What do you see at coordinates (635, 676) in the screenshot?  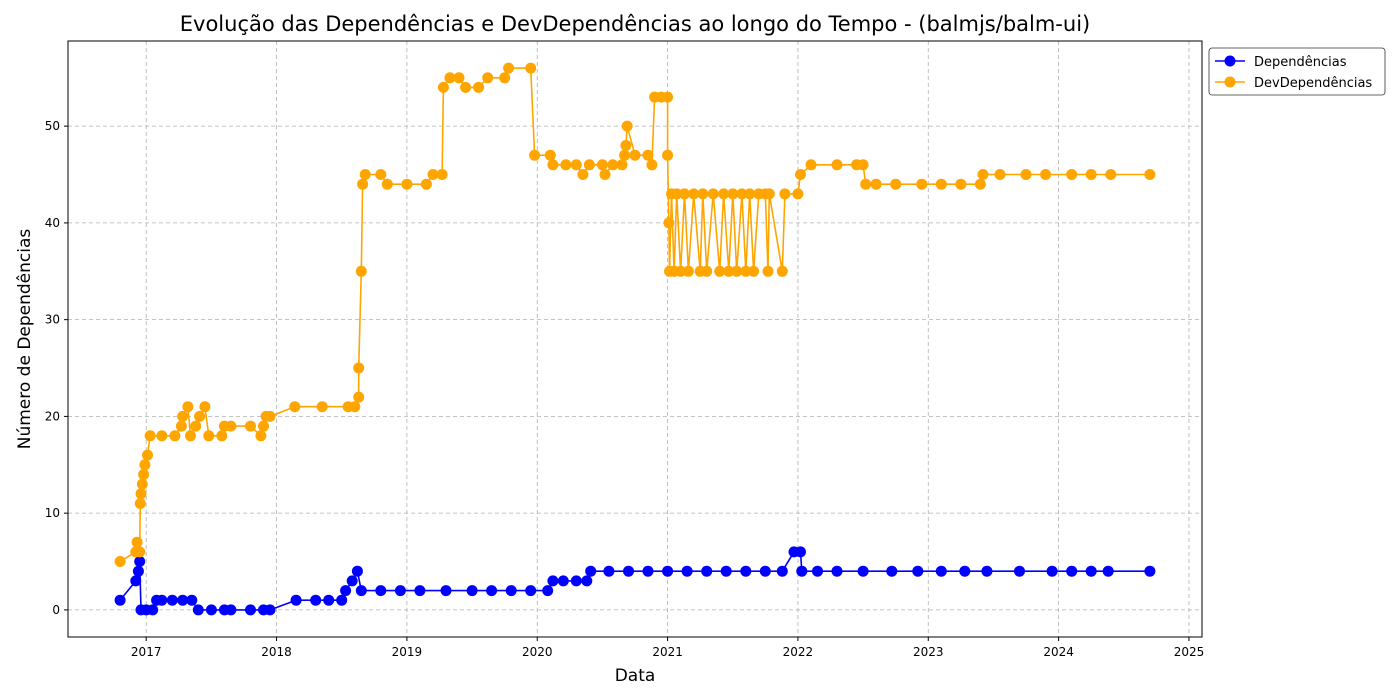 I see `x-axis-title: Data` at bounding box center [635, 676].